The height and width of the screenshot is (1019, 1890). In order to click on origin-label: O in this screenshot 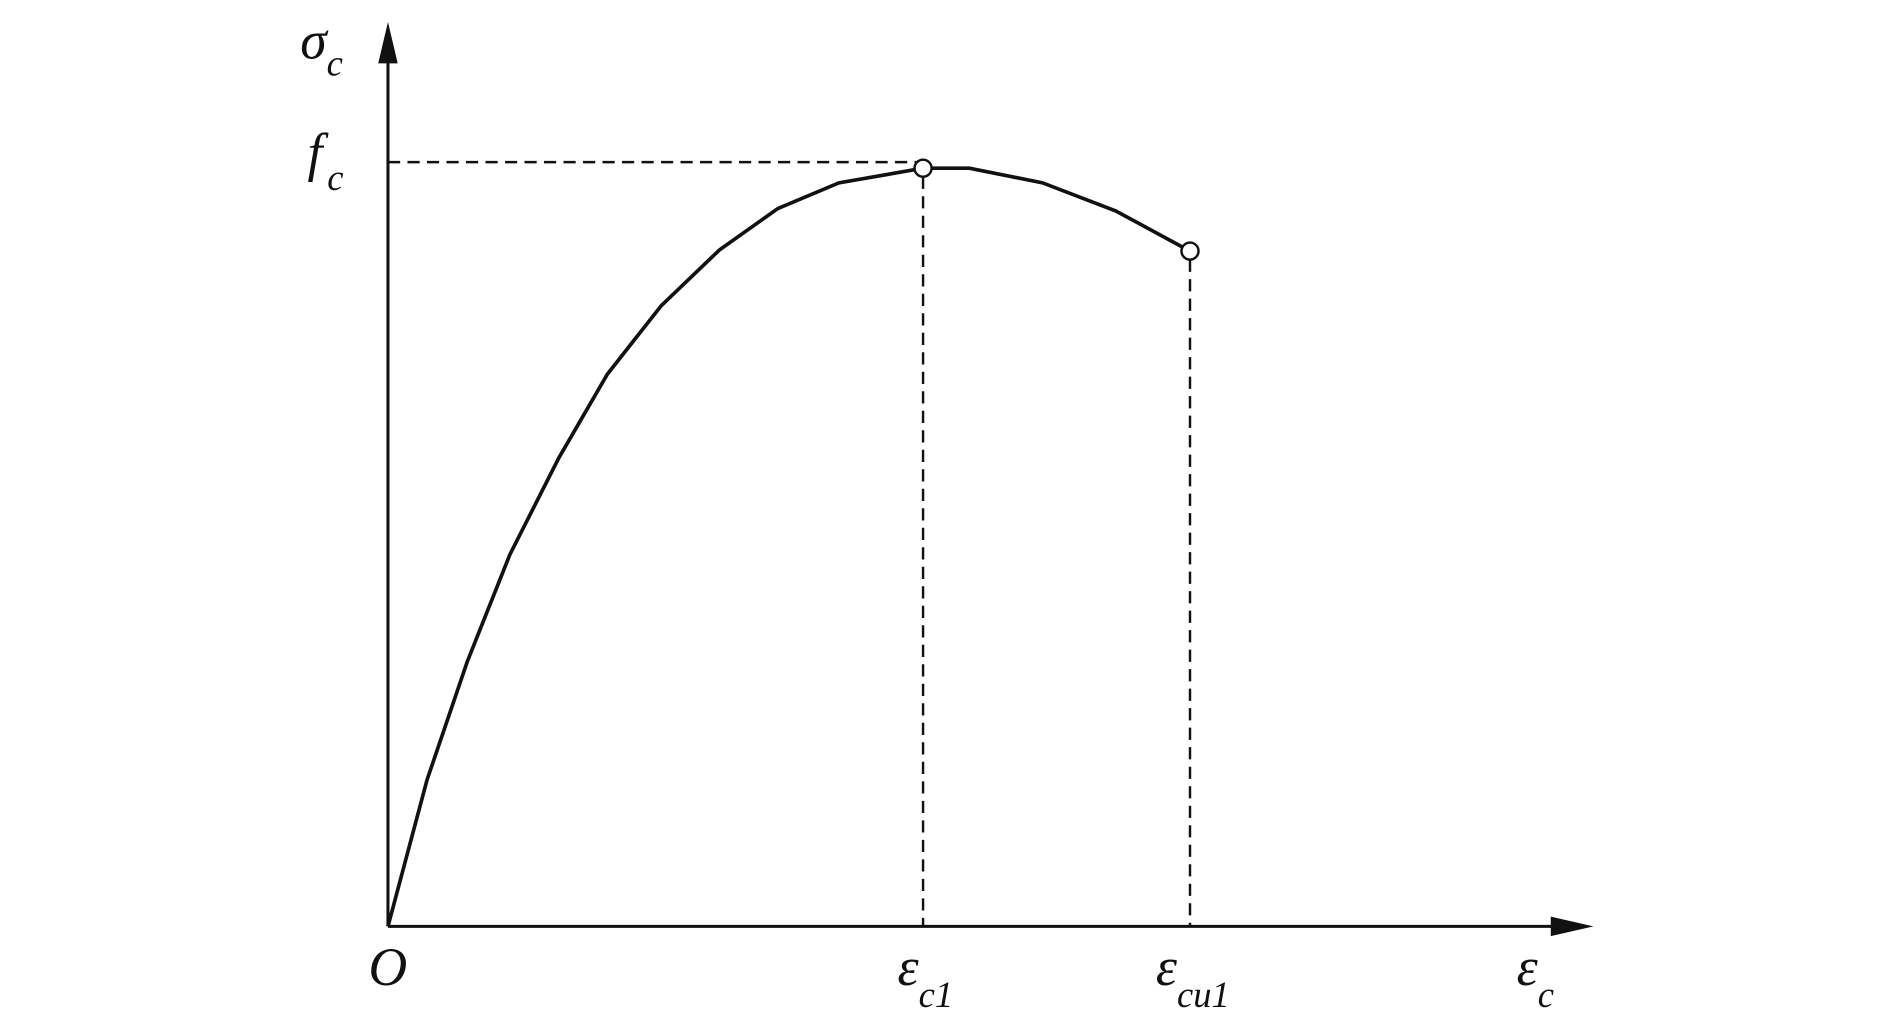, I will do `click(387, 967)`.